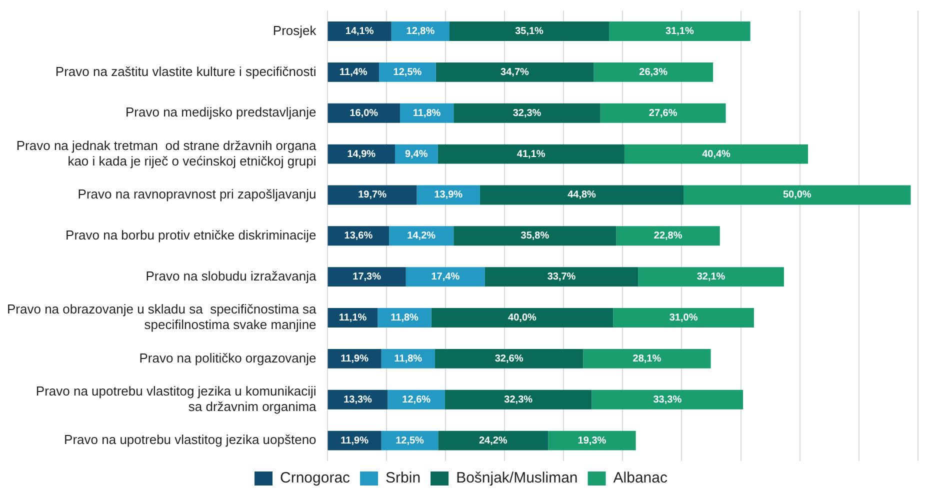  What do you see at coordinates (232, 276) in the screenshot?
I see `y-tick-label: Pravo na slobudu izražavanja` at bounding box center [232, 276].